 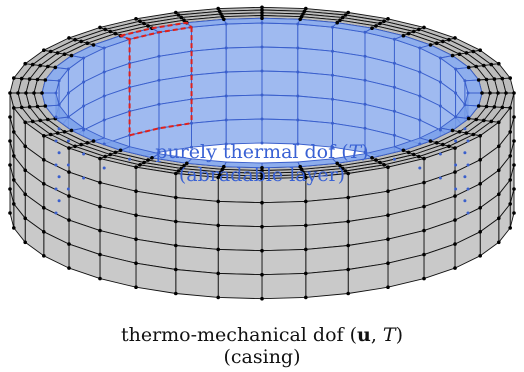 I want to click on highlight-bottom-edge, so click(x=160, y=129).